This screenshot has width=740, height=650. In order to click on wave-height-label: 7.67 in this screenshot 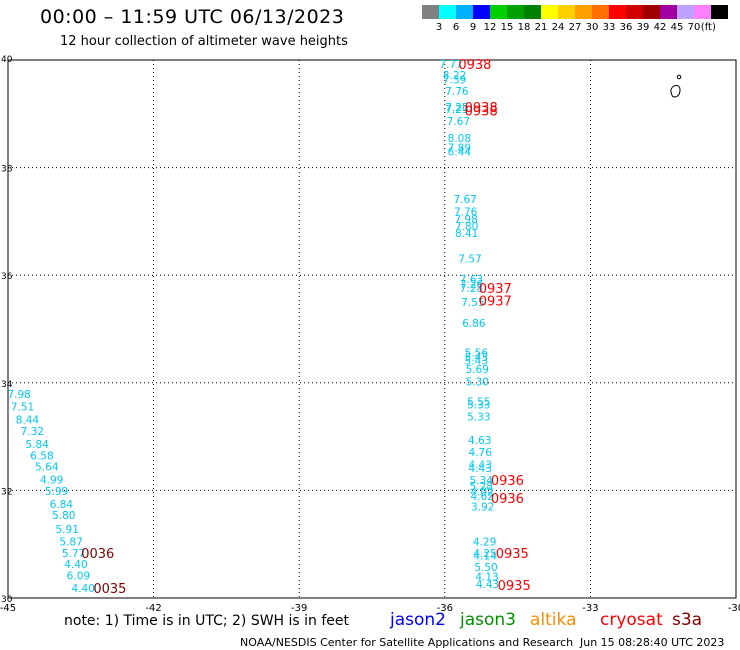, I will do `click(458, 122)`.